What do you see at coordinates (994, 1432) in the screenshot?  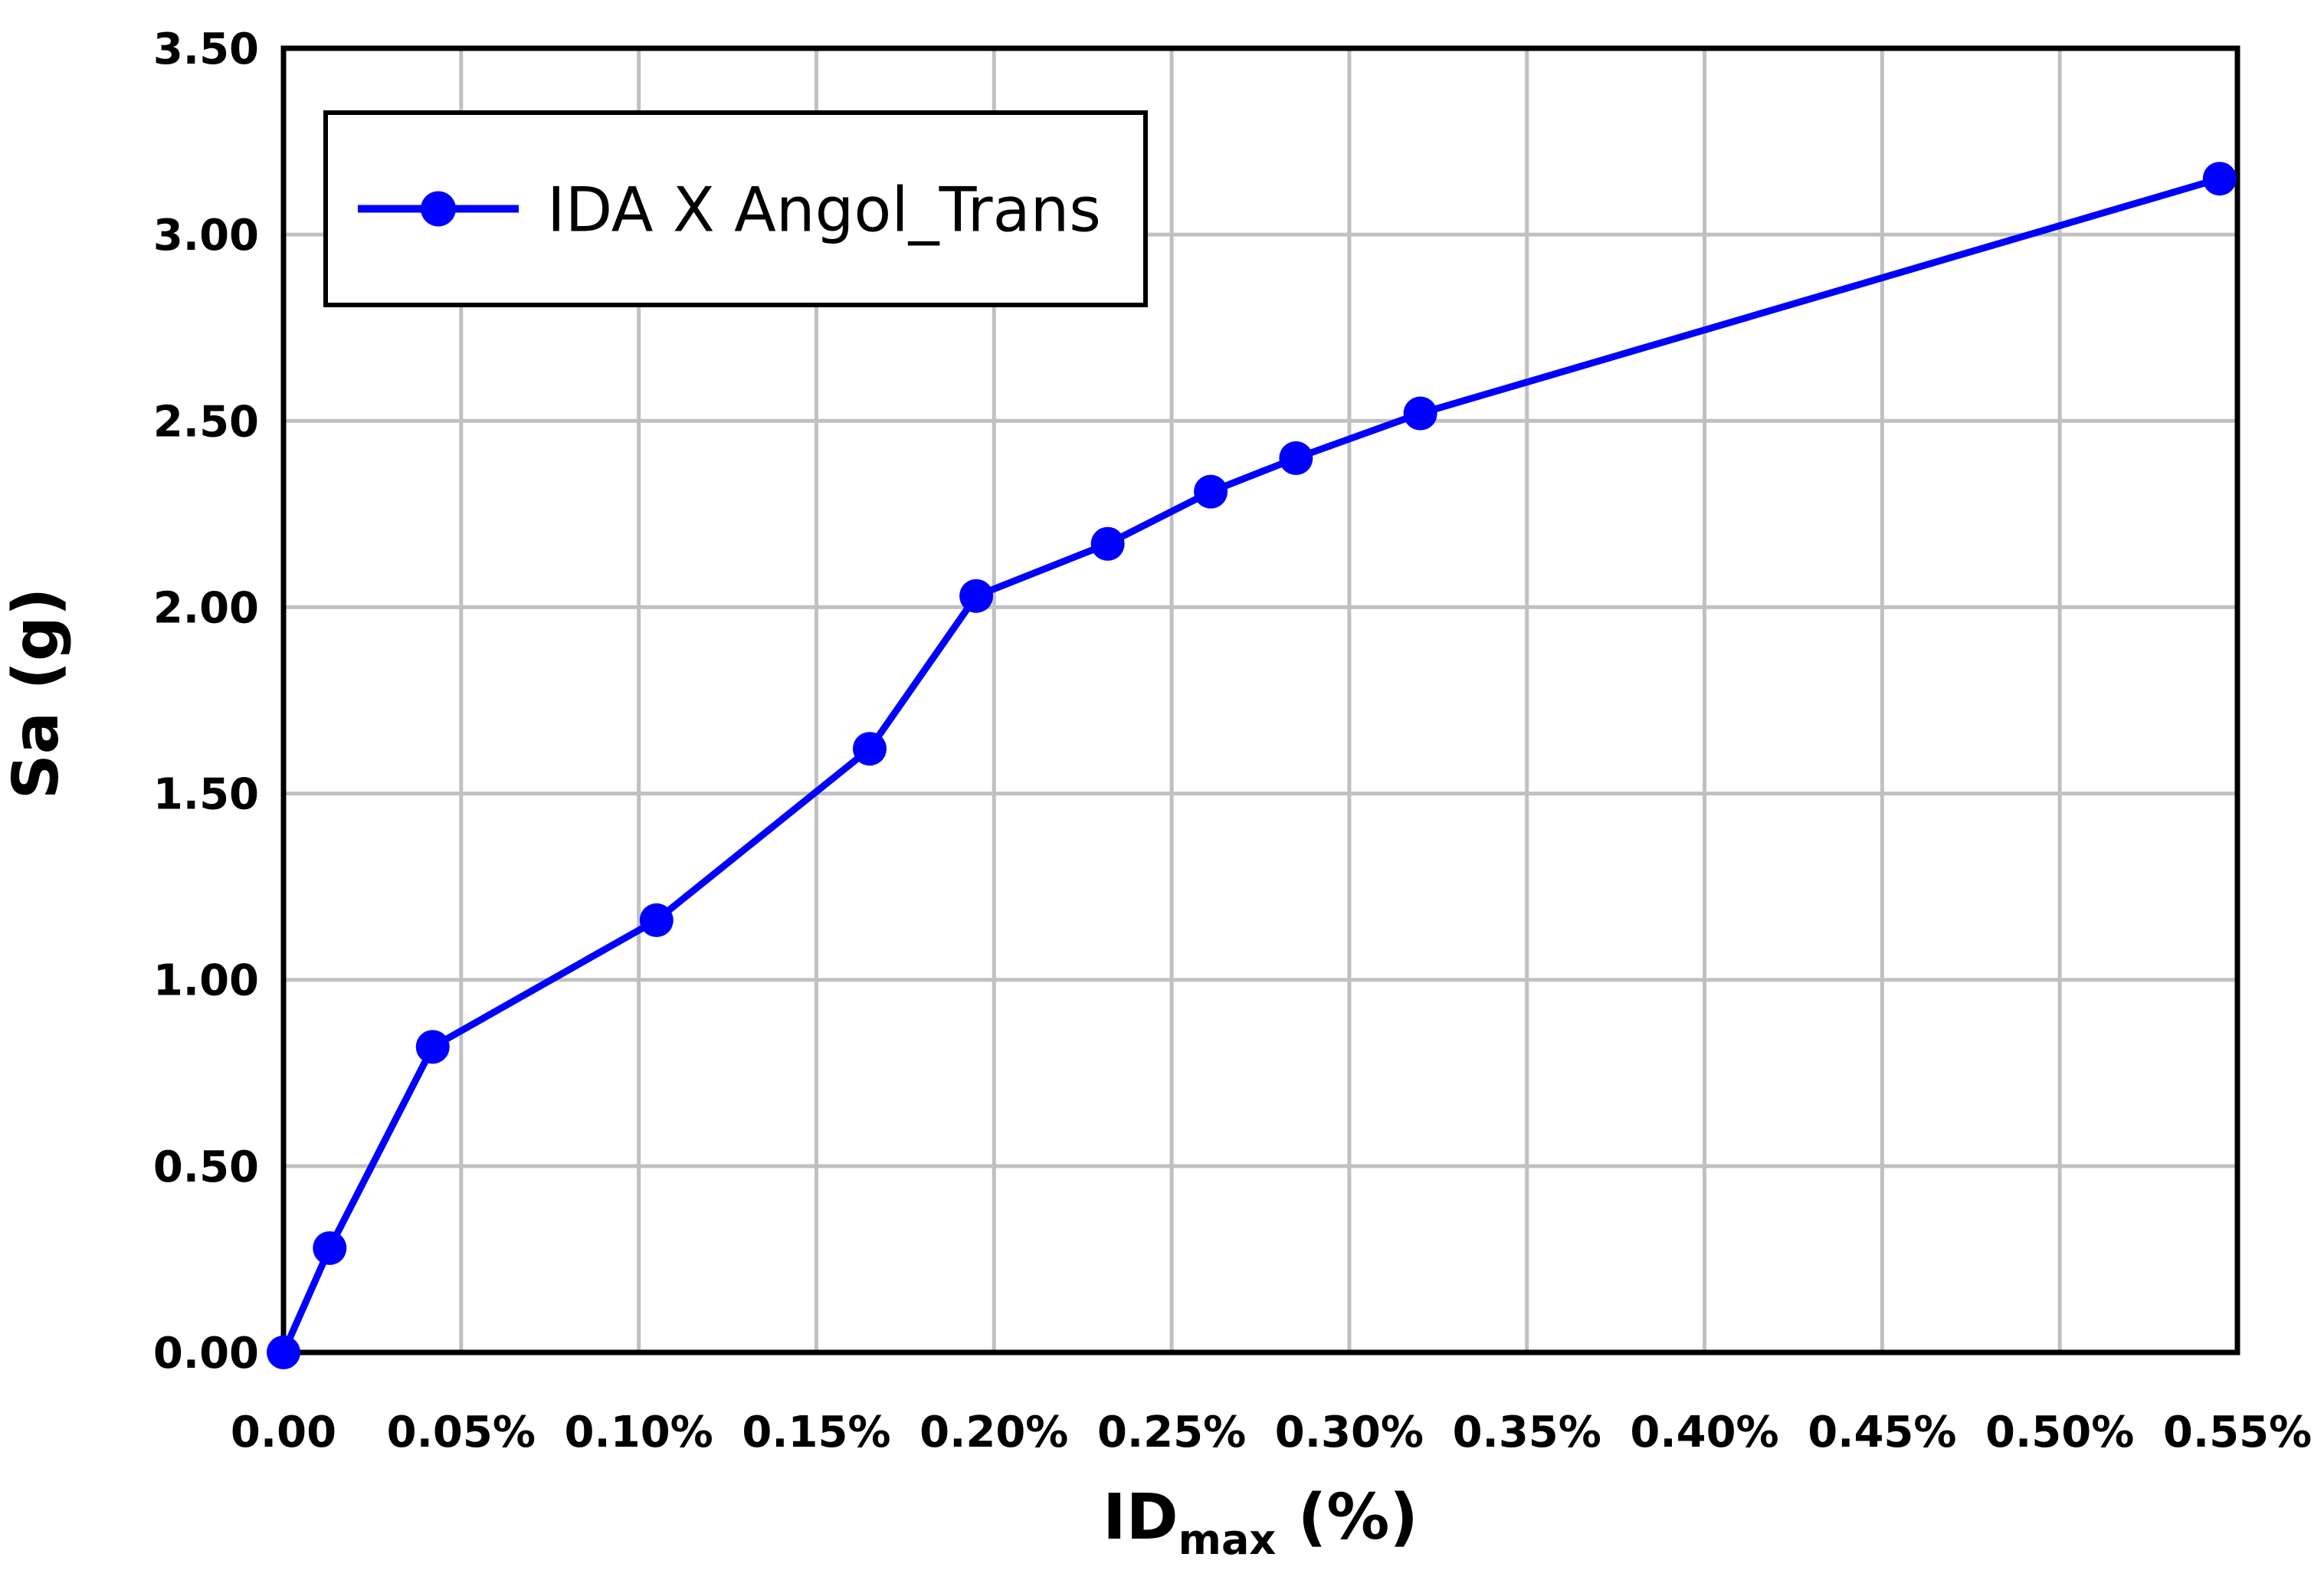 I see `x-tick-label: 0.20%` at bounding box center [994, 1432].